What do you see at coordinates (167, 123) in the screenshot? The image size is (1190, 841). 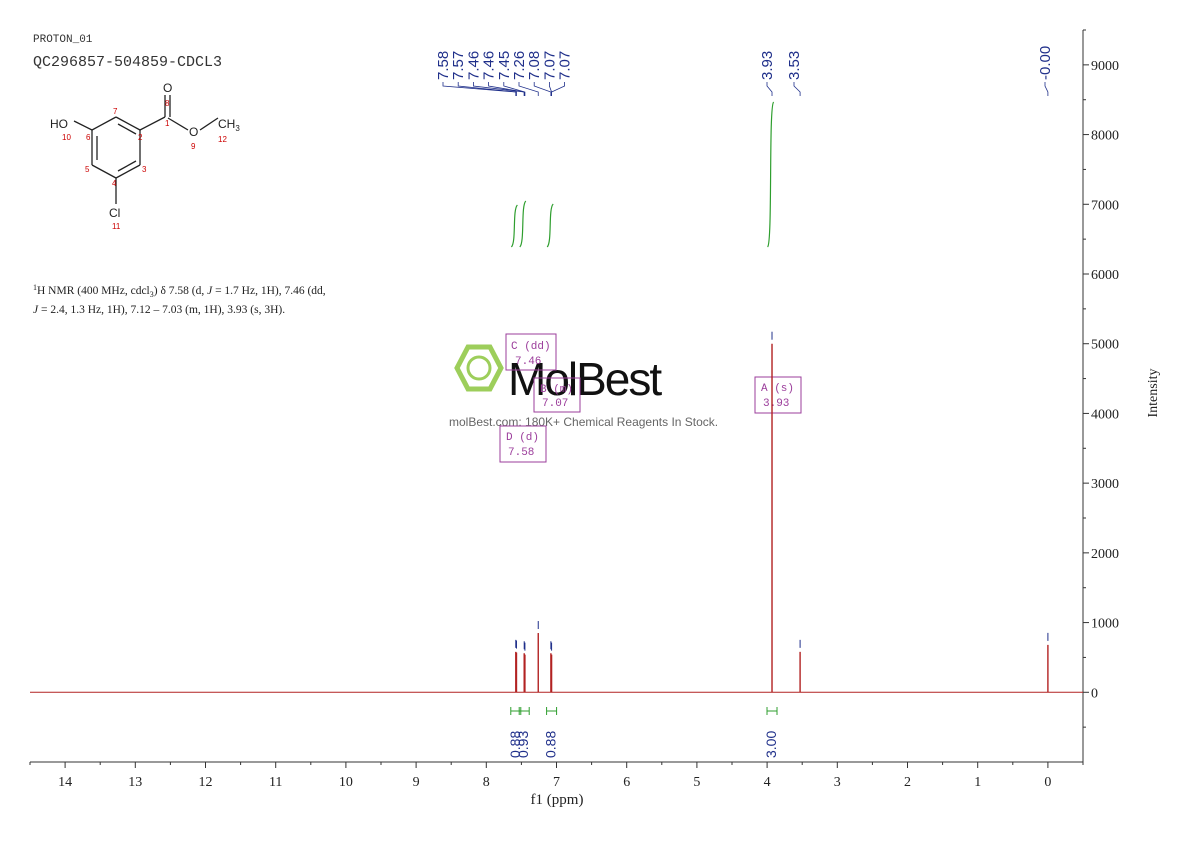 I see `ring-num-1: 1` at bounding box center [167, 123].